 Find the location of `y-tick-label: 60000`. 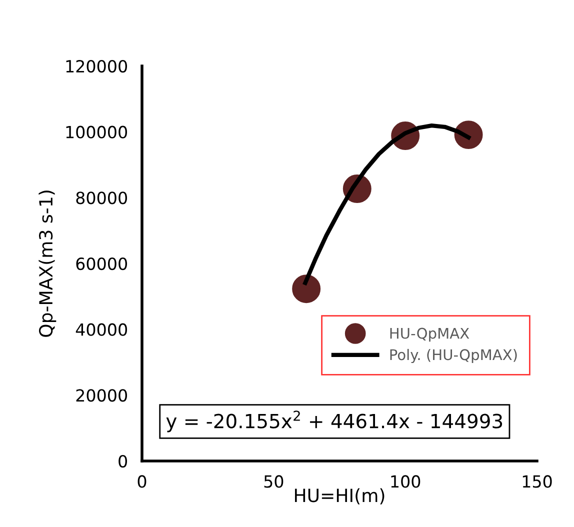

y-tick-label: 60000 is located at coordinates (102, 263).